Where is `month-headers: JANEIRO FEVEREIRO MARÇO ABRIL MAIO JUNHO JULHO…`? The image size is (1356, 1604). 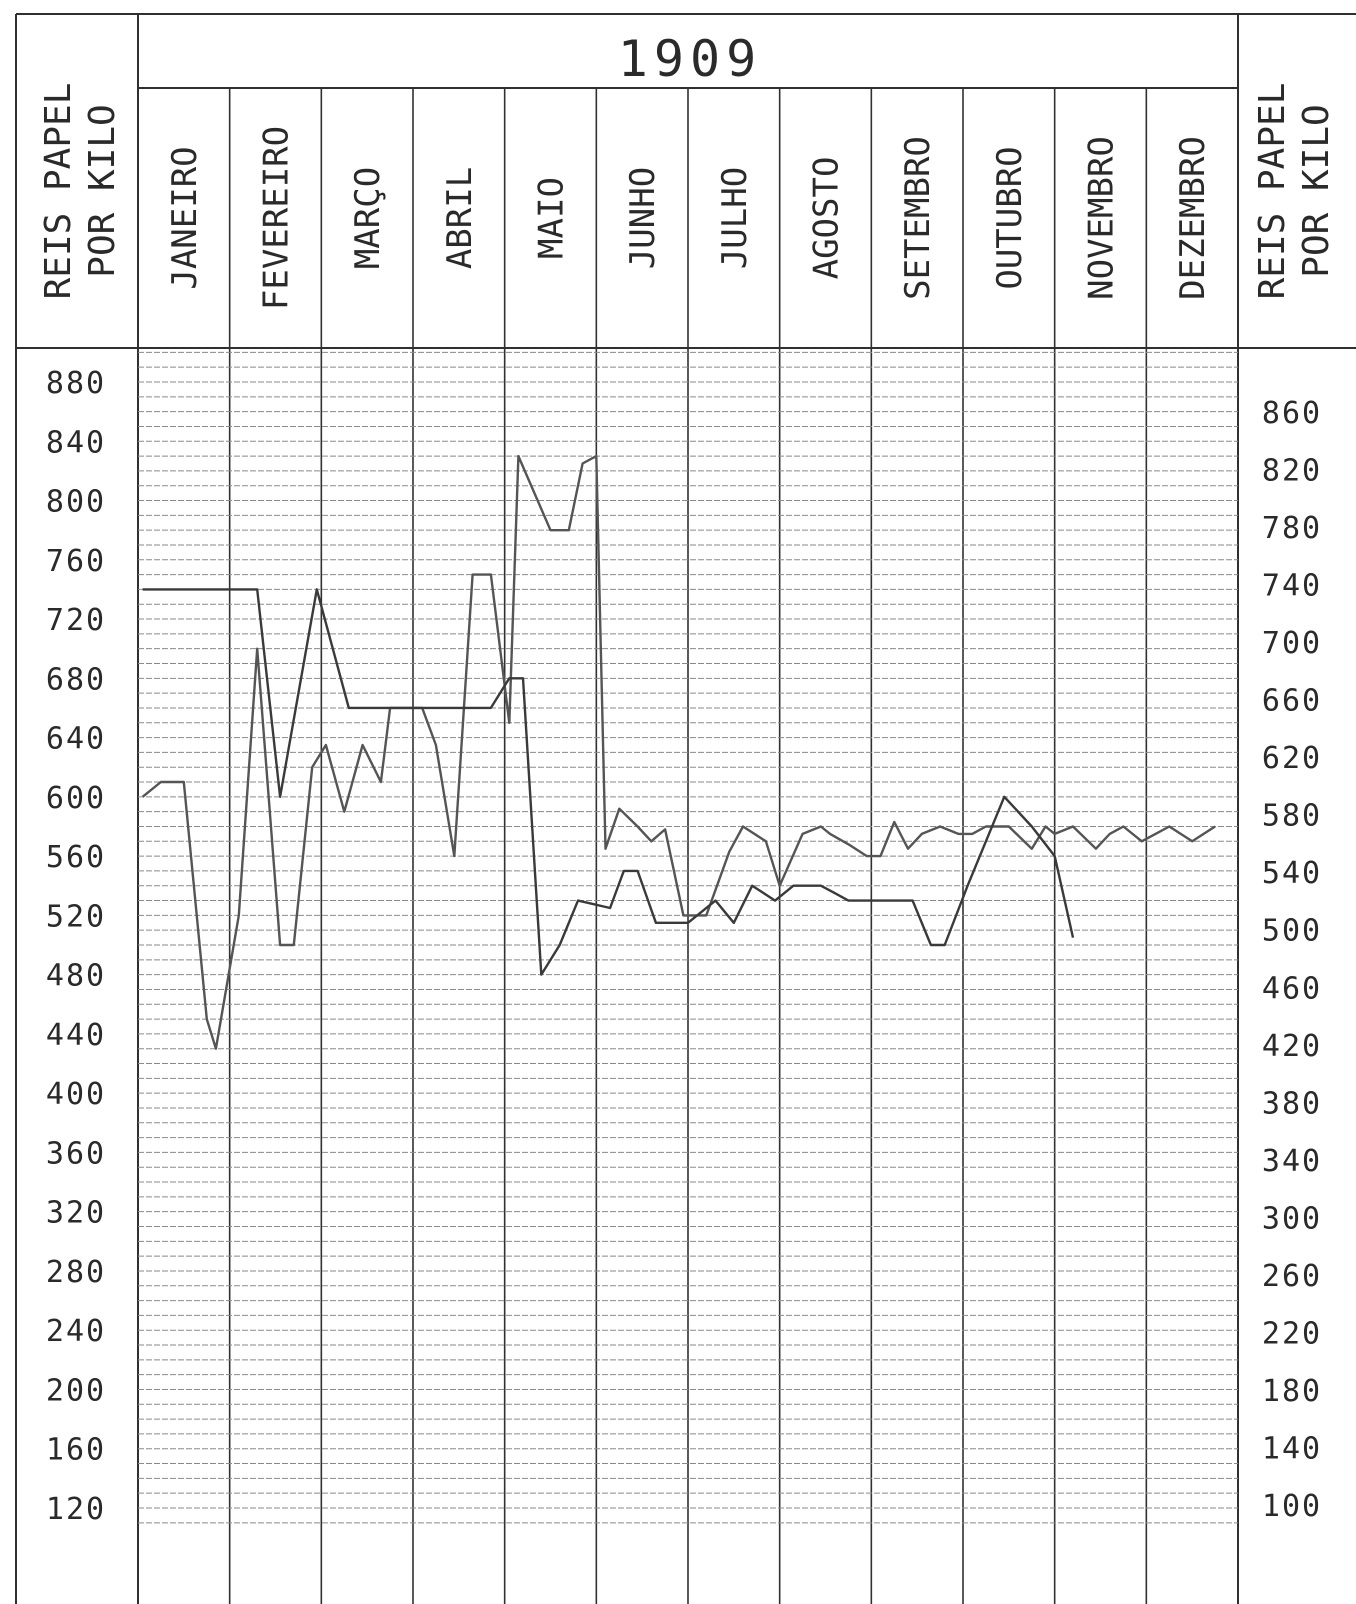
month-headers: JANEIRO FEVEREIRO MARÇO ABRIL MAIO JUNHO JULHO… is located at coordinates (687, 196).